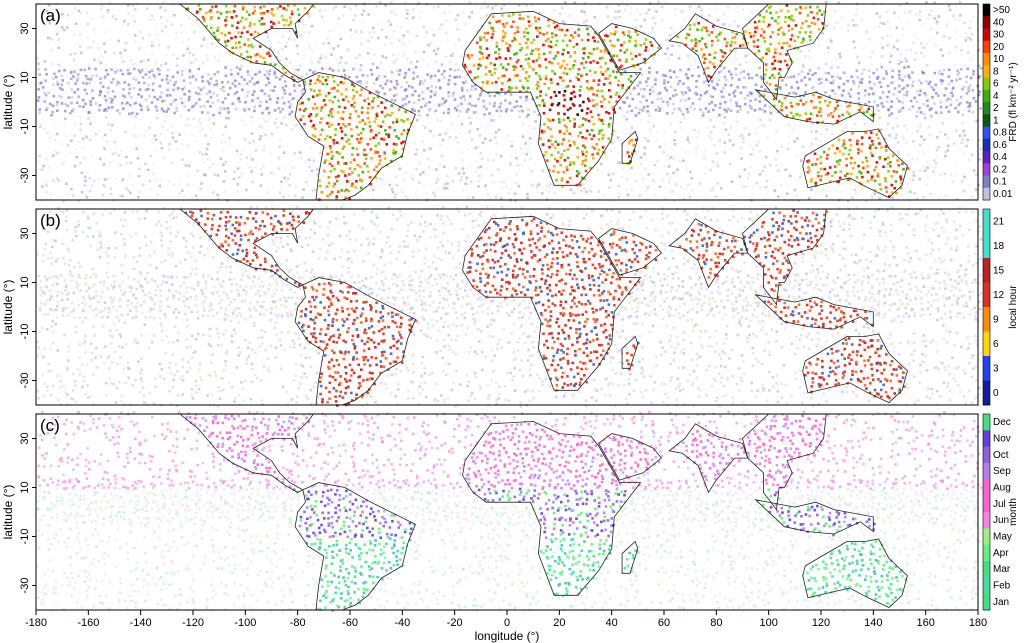  Describe the element at coordinates (821, 623) in the screenshot. I see `lon-tick-label: 120` at that location.